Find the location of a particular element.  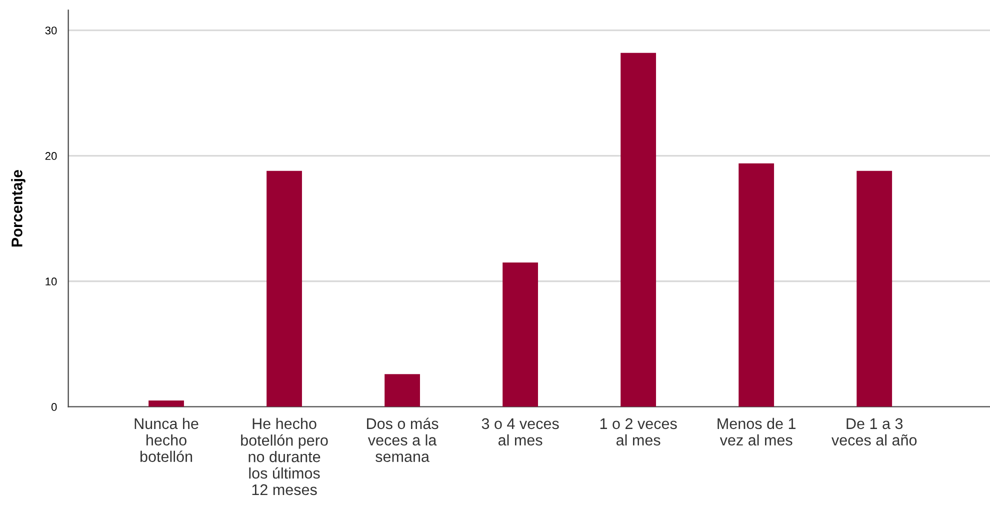

y-tick-label: 30 is located at coordinates (51, 30).